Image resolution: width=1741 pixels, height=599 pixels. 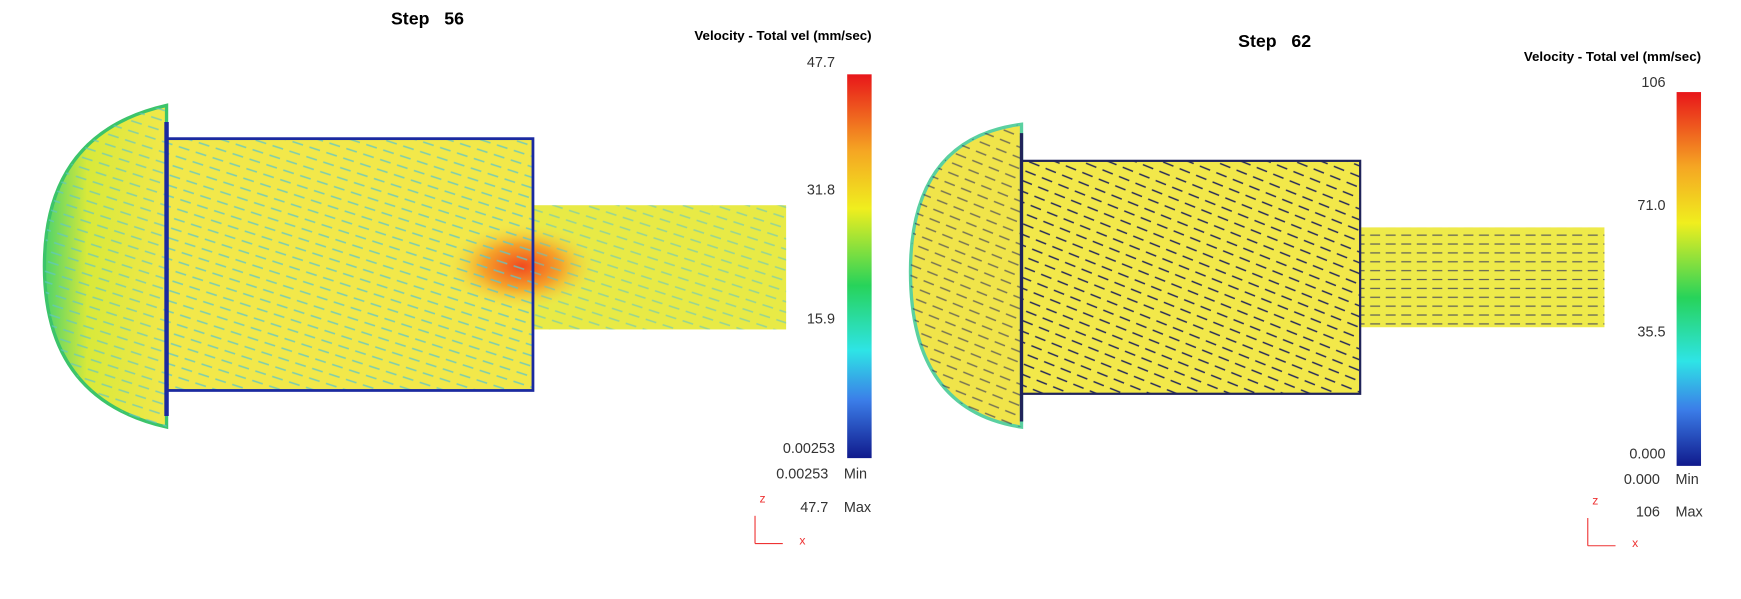 I want to click on max-value: 106, so click(x=1648, y=512).